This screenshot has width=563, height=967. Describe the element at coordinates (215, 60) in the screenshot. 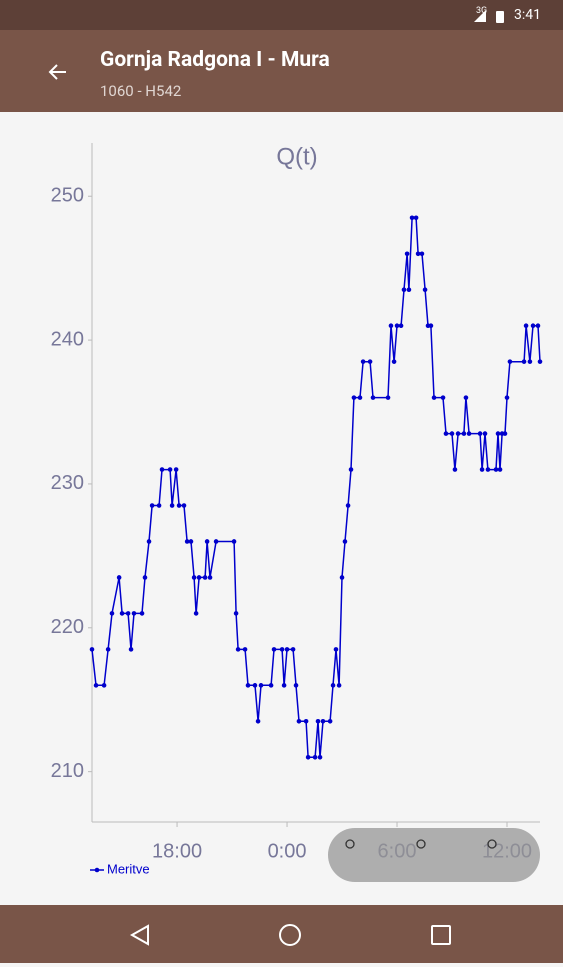

I see `app-title: Gornja Radgona I - Mura` at that location.